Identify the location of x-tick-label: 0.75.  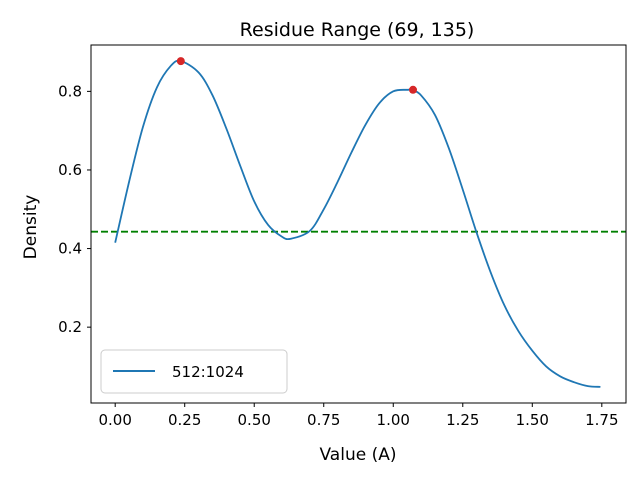
(323, 420).